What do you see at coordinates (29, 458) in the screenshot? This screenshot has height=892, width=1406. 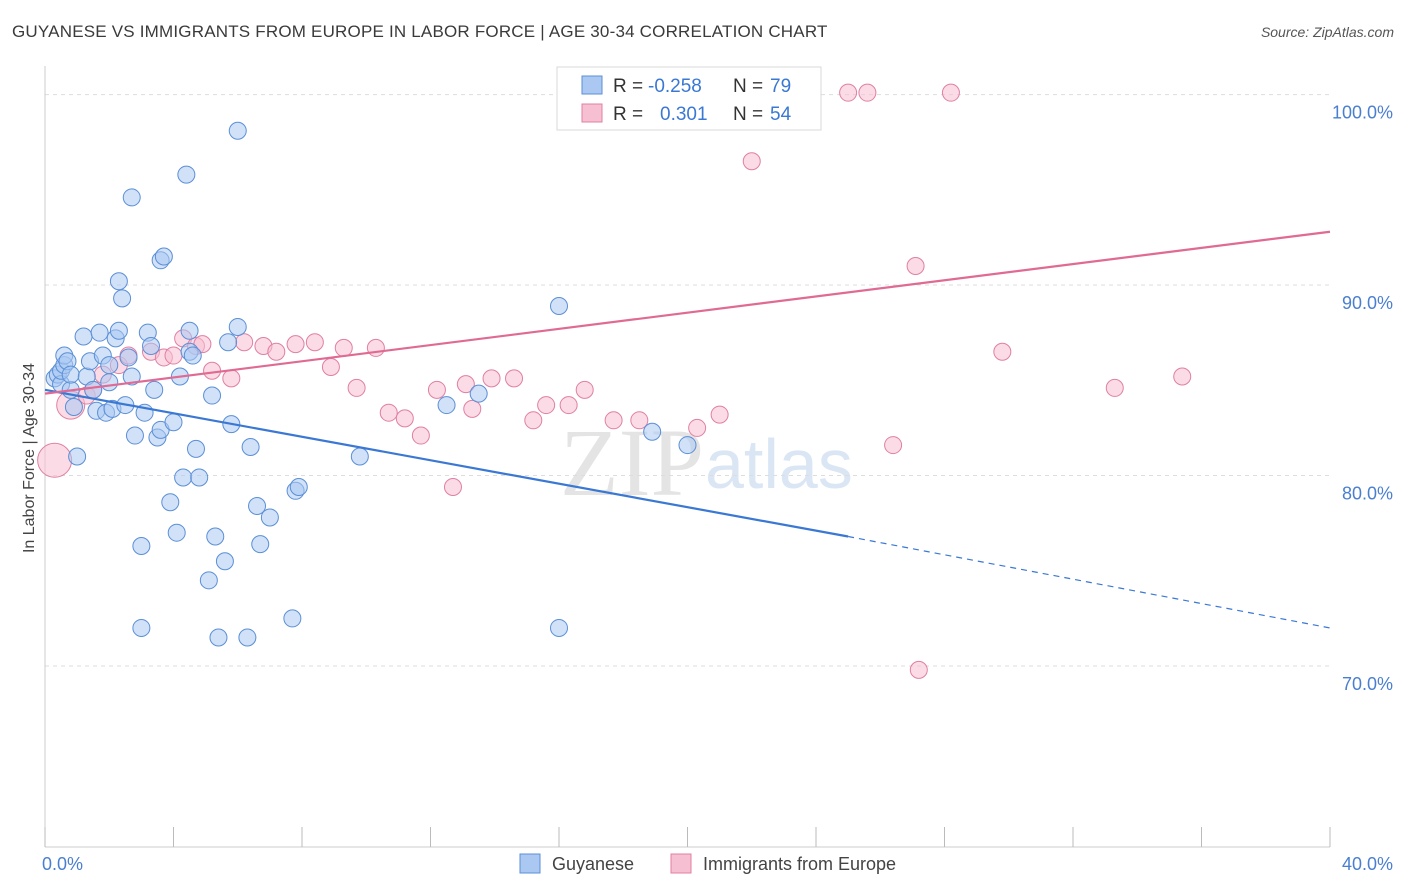 I see `y-axis-title: In Labor Force | Age 30-34` at bounding box center [29, 458].